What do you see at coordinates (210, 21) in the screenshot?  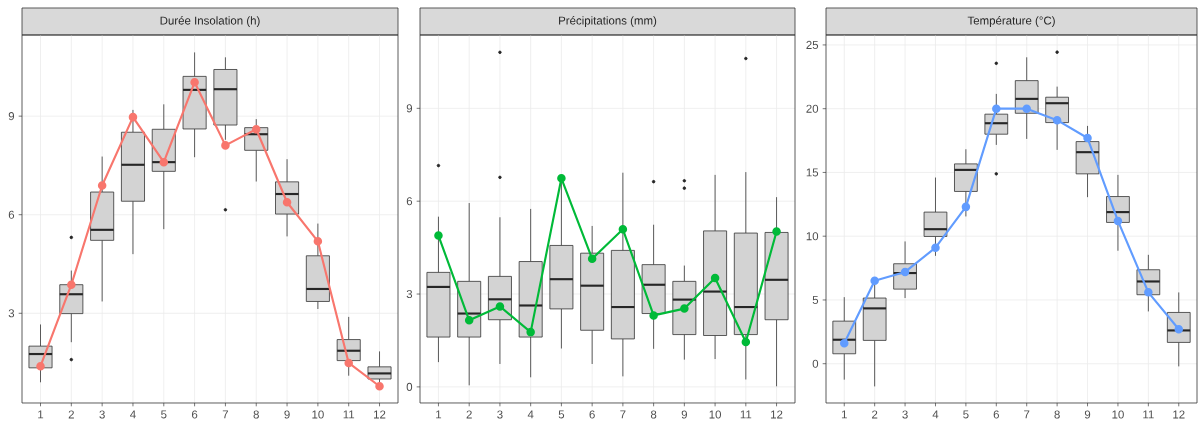 I see `chart-title: Durée Insolation (h)` at bounding box center [210, 21].